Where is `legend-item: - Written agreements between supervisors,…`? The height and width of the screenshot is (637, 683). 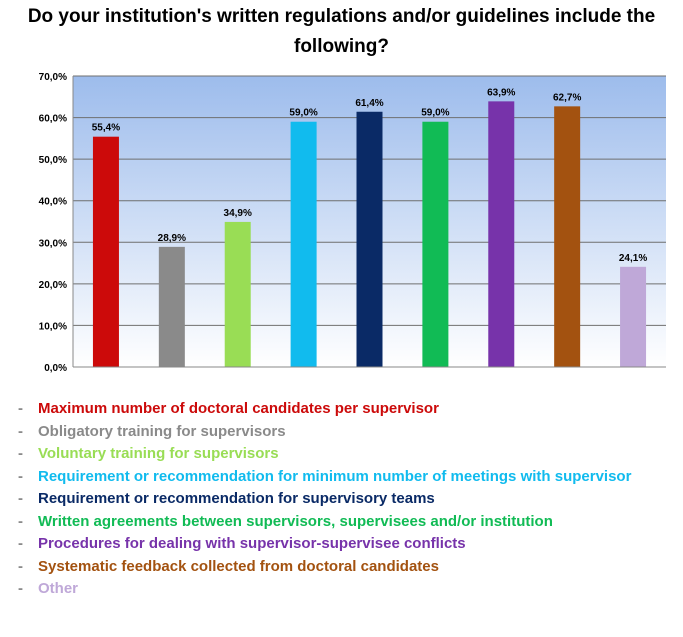 legend-item: - Written agreements between supervisors,… is located at coordinates (343, 522).